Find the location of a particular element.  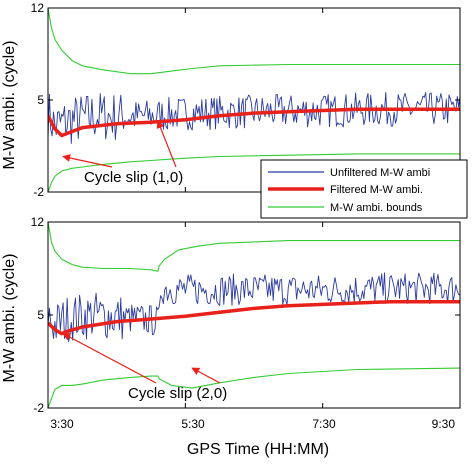

x-tick-label: 3:30 is located at coordinates (62, 424).